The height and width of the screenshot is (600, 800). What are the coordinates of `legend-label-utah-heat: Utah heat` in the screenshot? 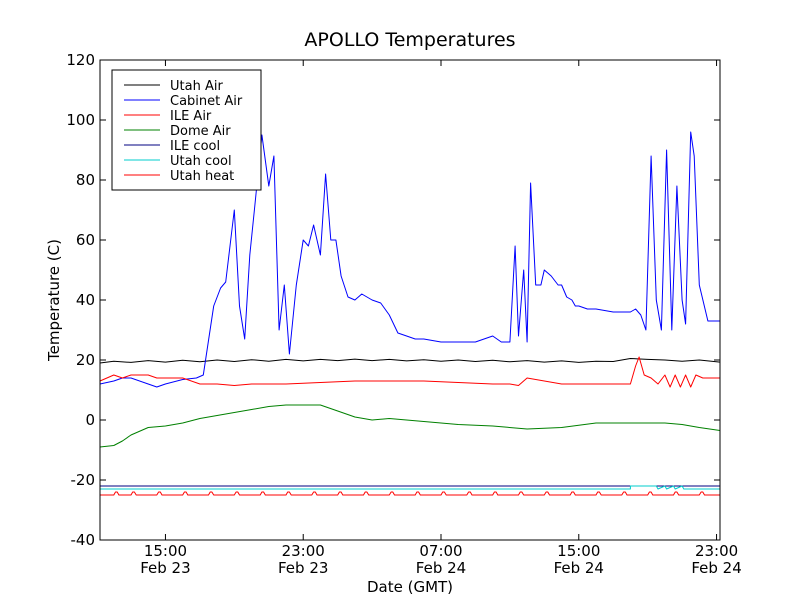 It's located at (202, 176).